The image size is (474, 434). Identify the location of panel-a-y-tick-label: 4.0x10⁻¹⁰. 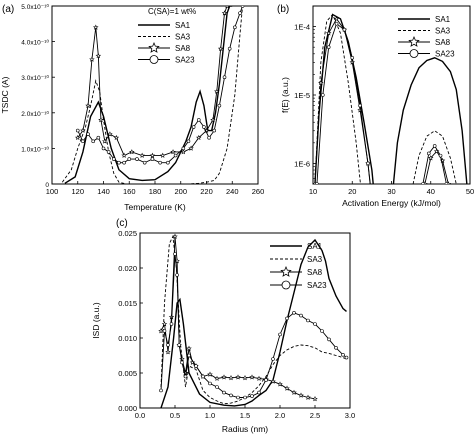
(35, 43).